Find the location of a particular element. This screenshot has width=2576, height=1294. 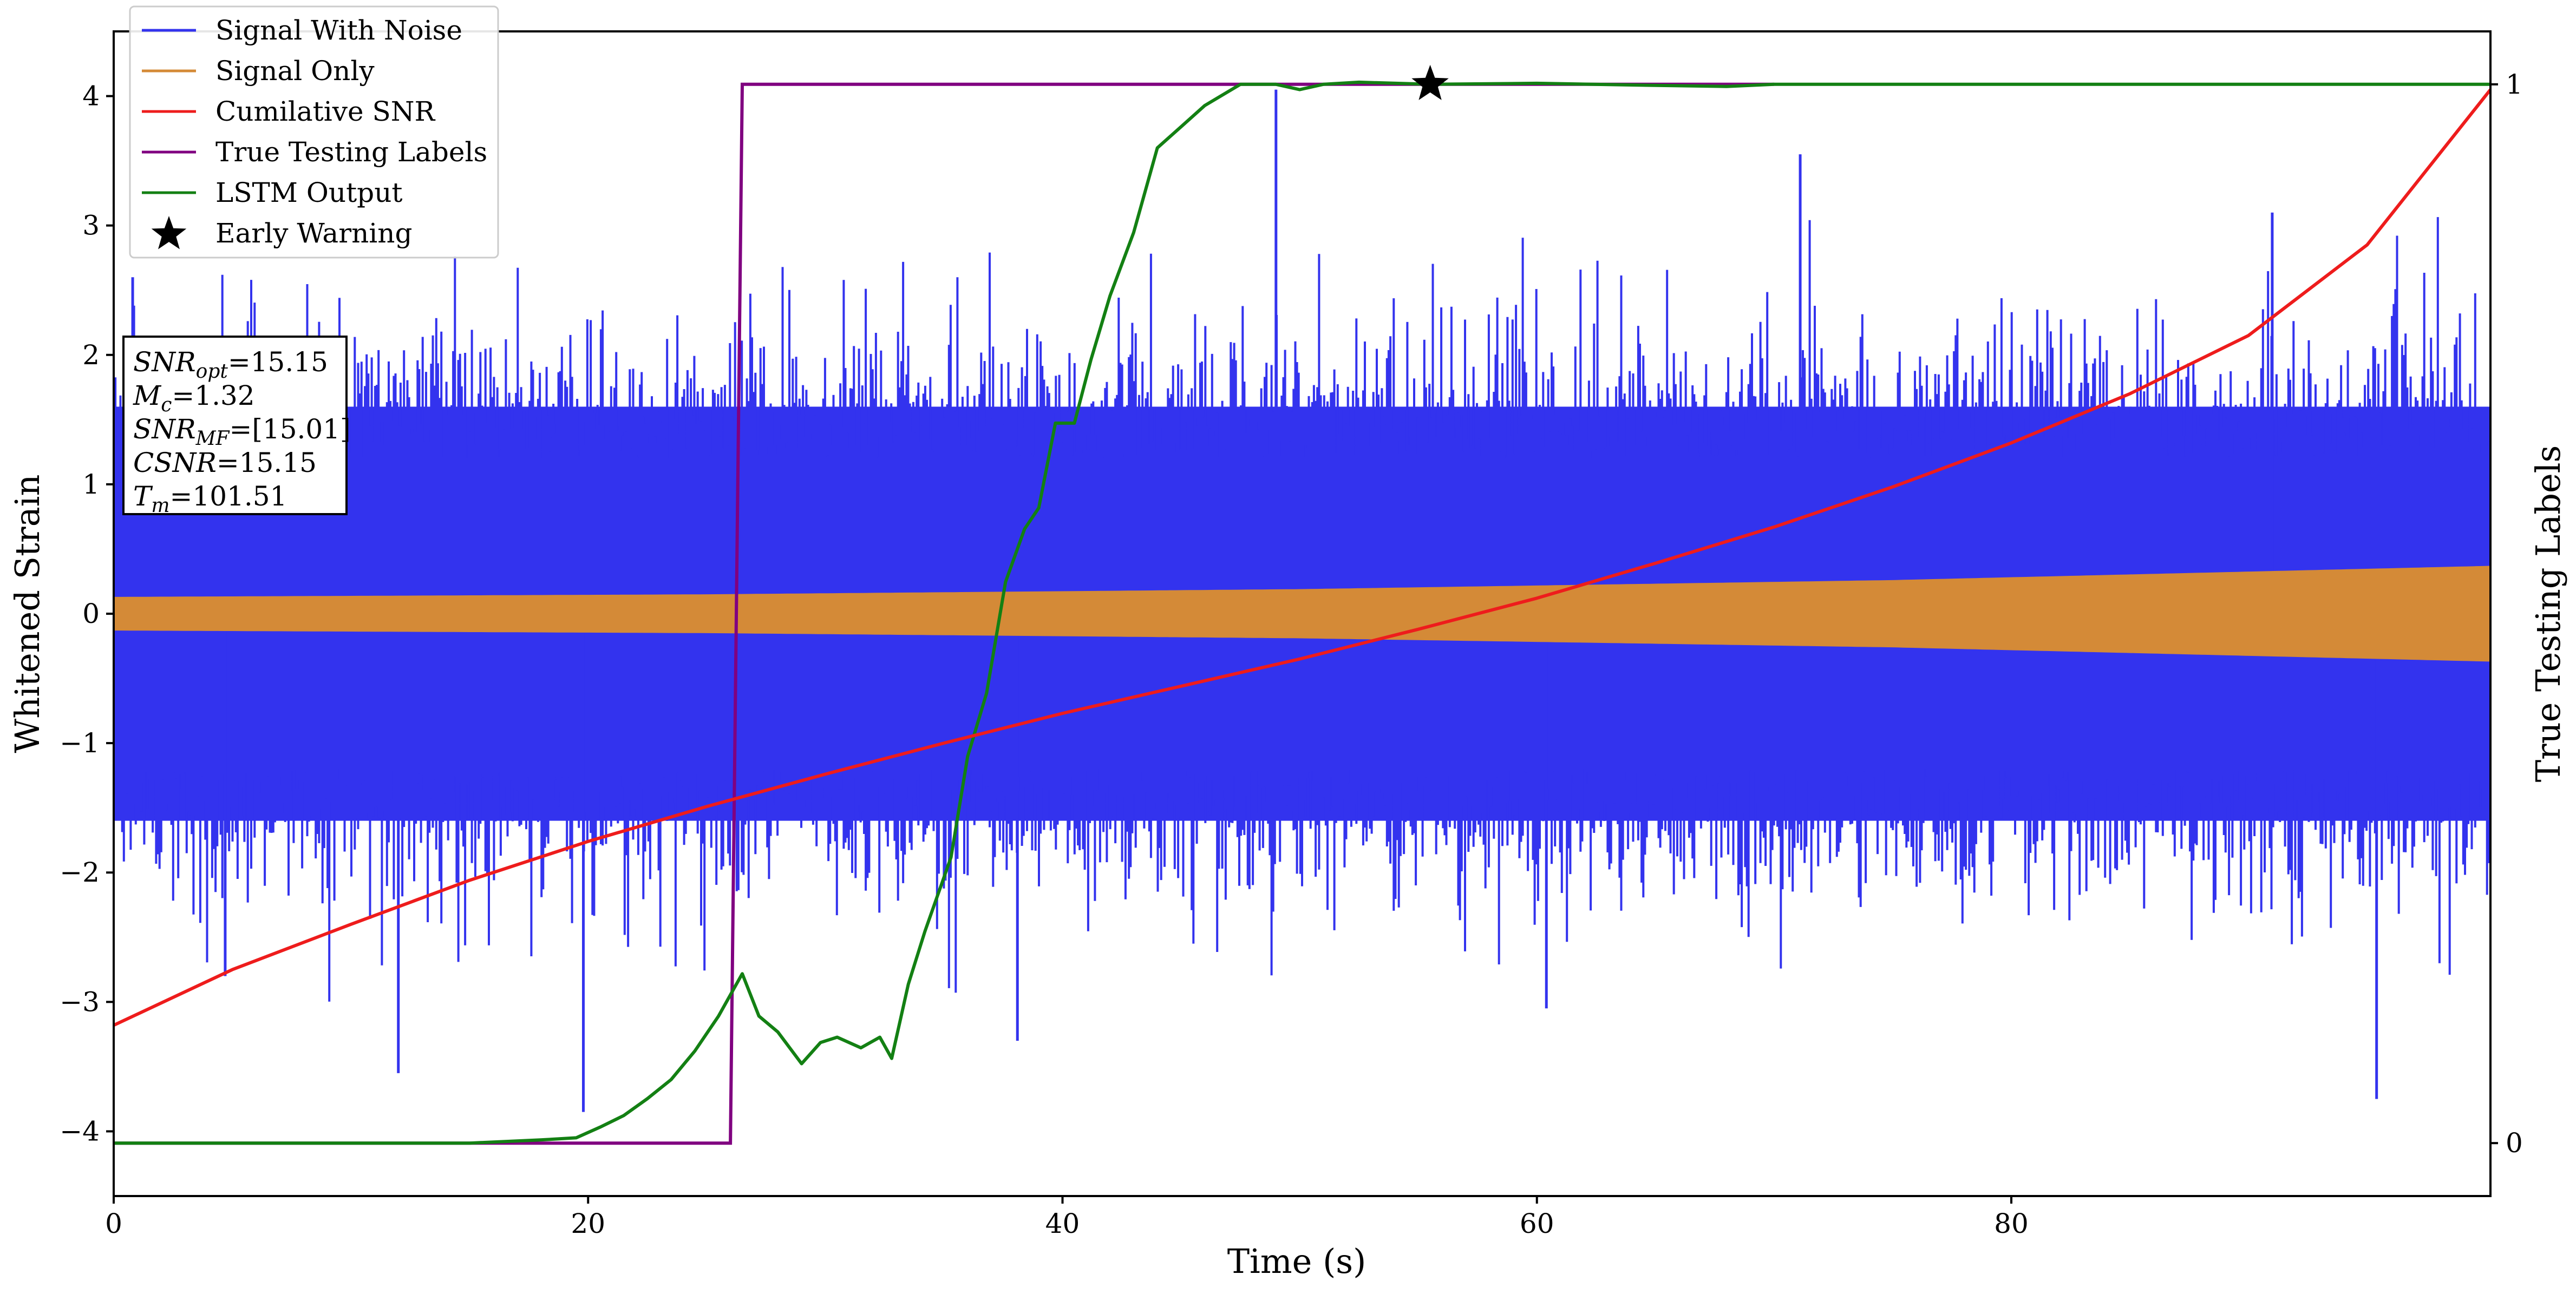

early-warning-marker is located at coordinates (1430, 82).